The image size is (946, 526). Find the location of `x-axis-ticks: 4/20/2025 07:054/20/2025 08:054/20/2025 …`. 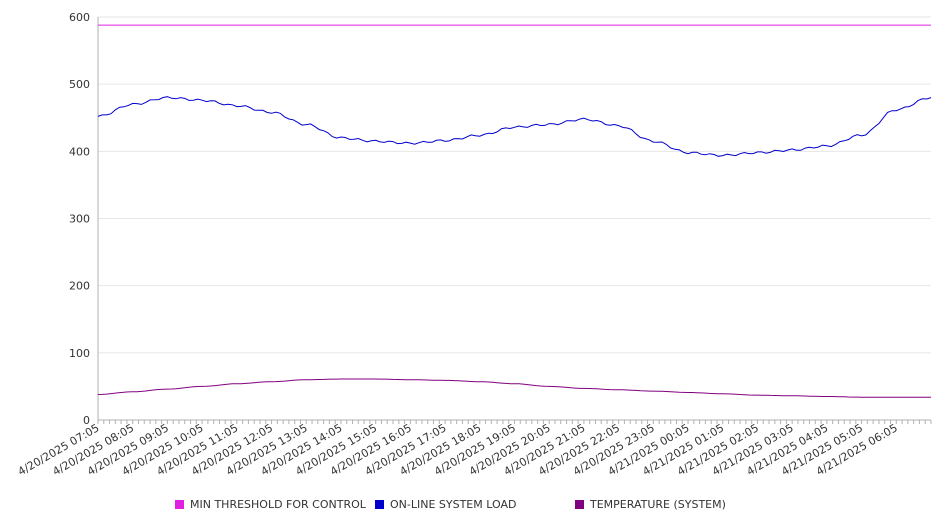

x-axis-ticks: 4/20/2025 07:054/20/2025 08:054/20/2025 … is located at coordinates (474, 449).